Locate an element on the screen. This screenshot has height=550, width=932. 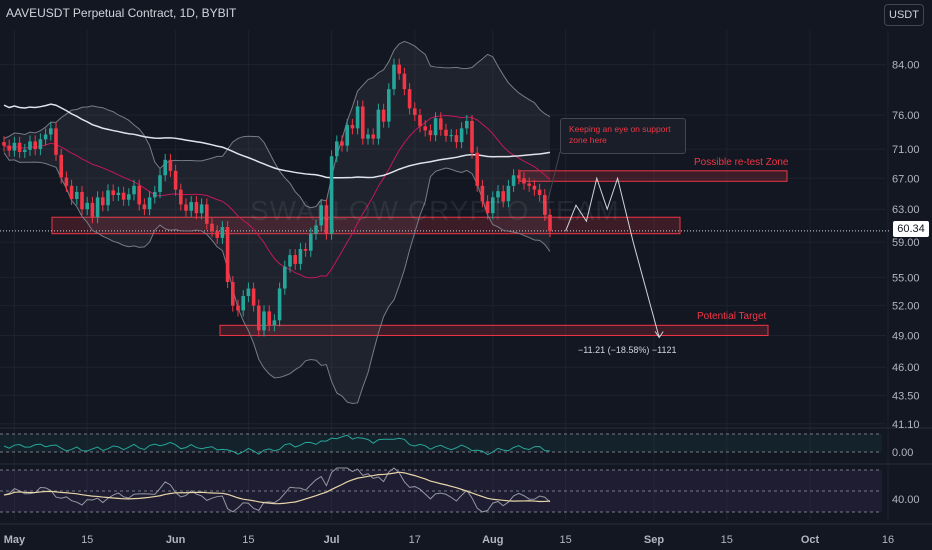
target-zone is located at coordinates (494, 330).